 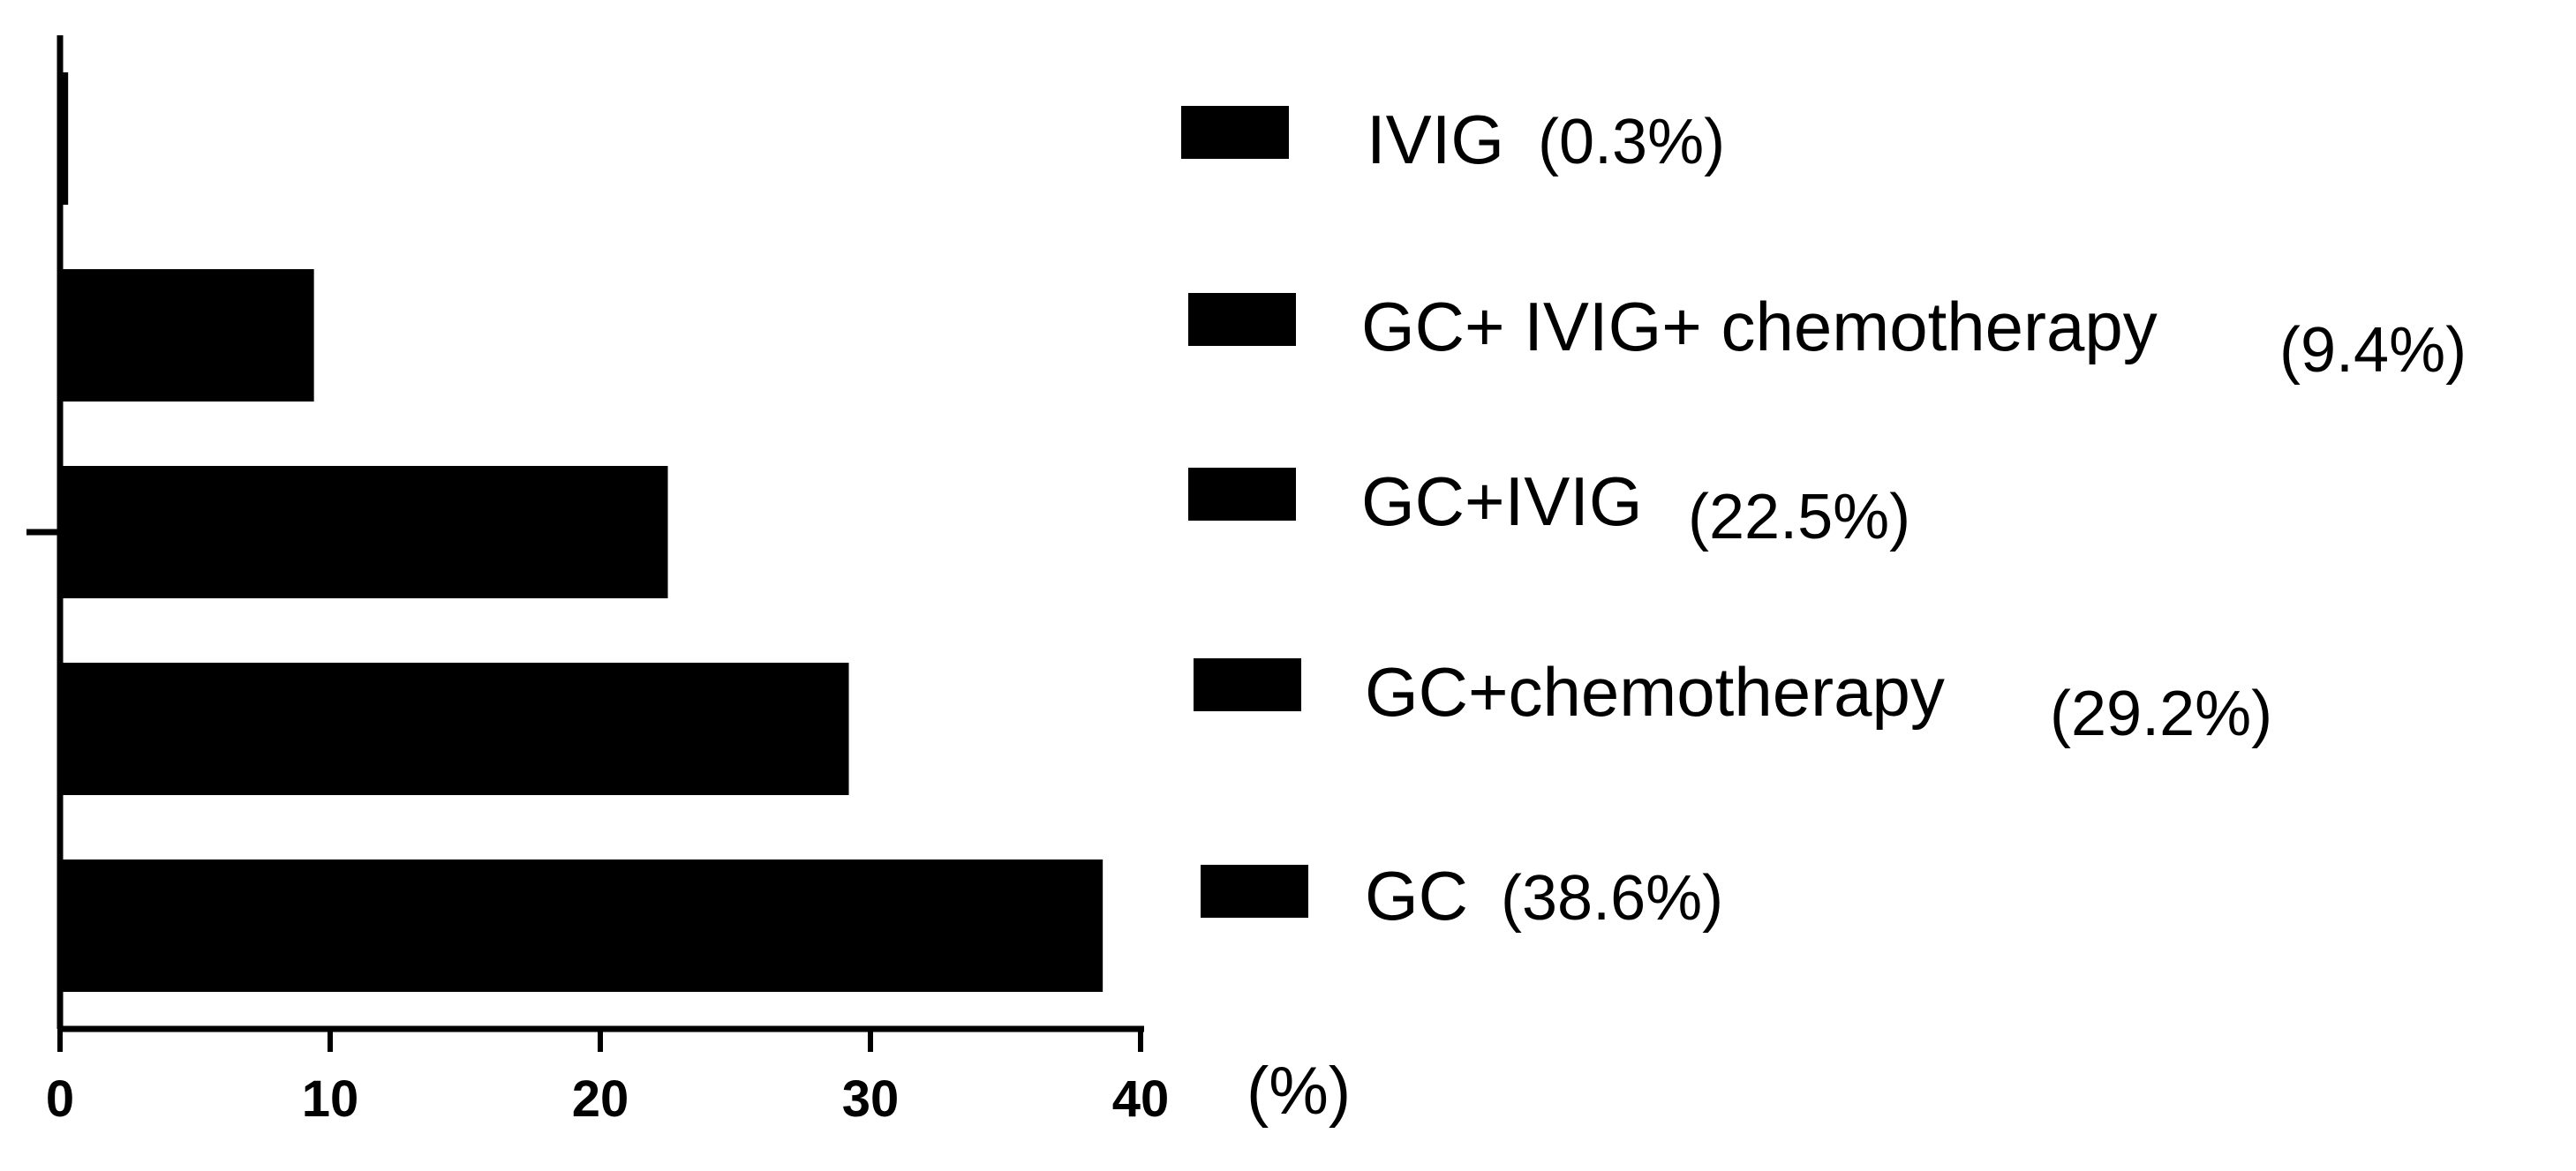 I want to click on x-tick-label: 0, so click(x=60, y=1099).